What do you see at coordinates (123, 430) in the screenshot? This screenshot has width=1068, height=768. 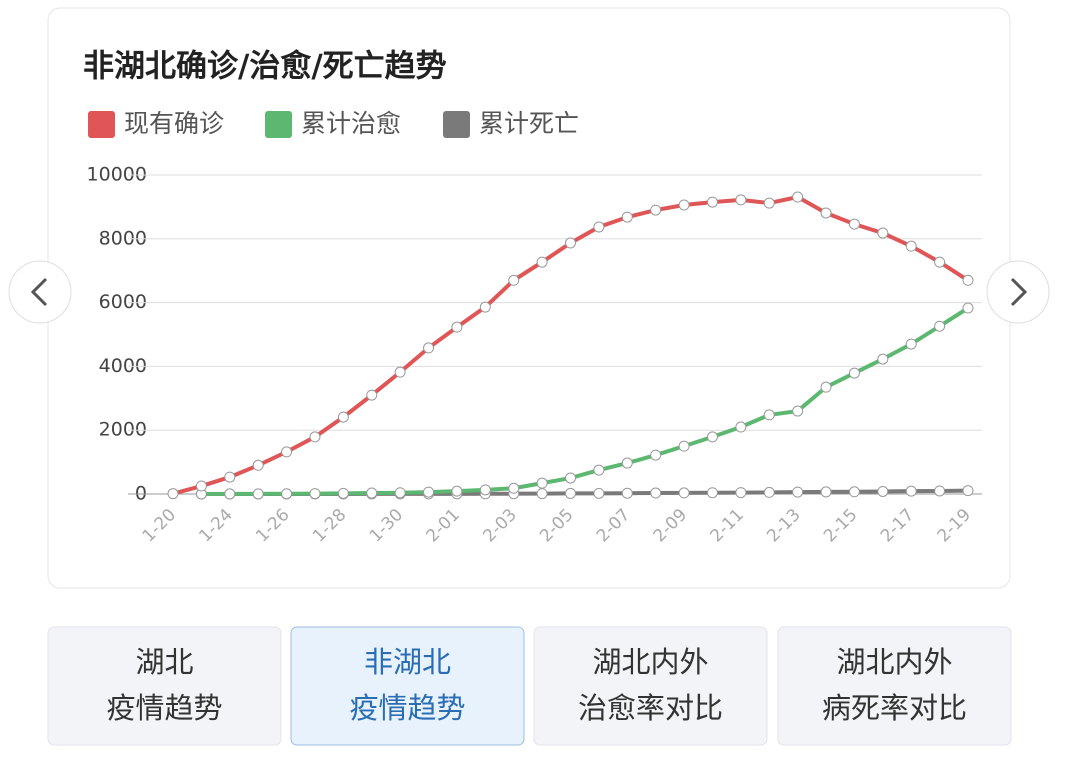 I see `y-tick-label: 2000` at bounding box center [123, 430].